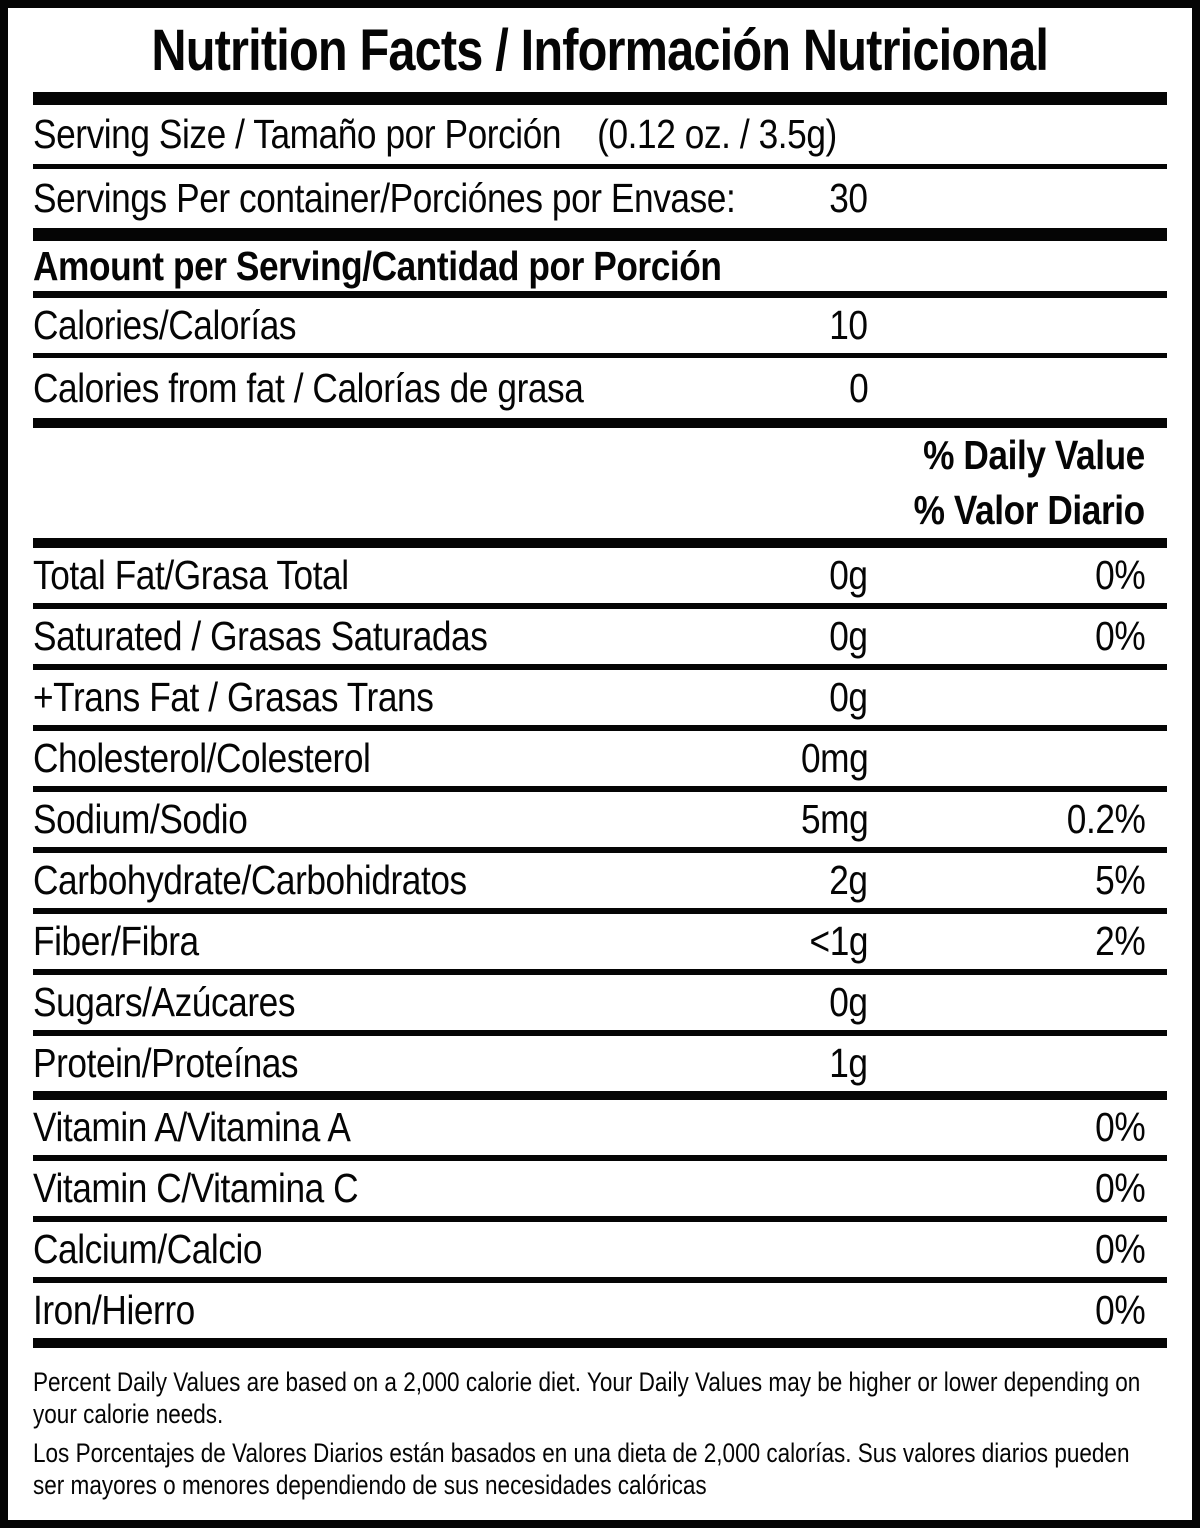  Describe the element at coordinates (600, 694) in the screenshot. I see `nutrient-row-trans-fat: +Trans Fat / Grasas Trans 0g` at that location.